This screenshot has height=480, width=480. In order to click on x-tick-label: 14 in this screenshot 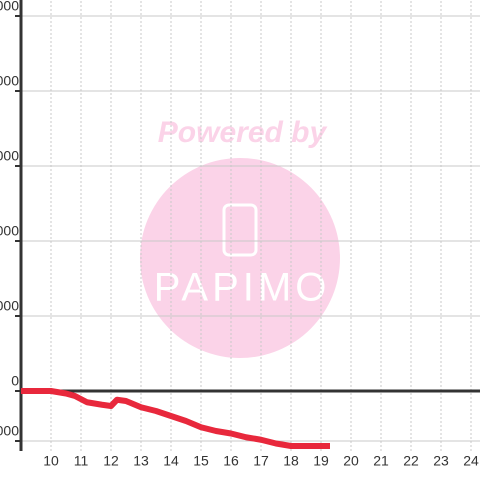, I will do `click(171, 461)`.